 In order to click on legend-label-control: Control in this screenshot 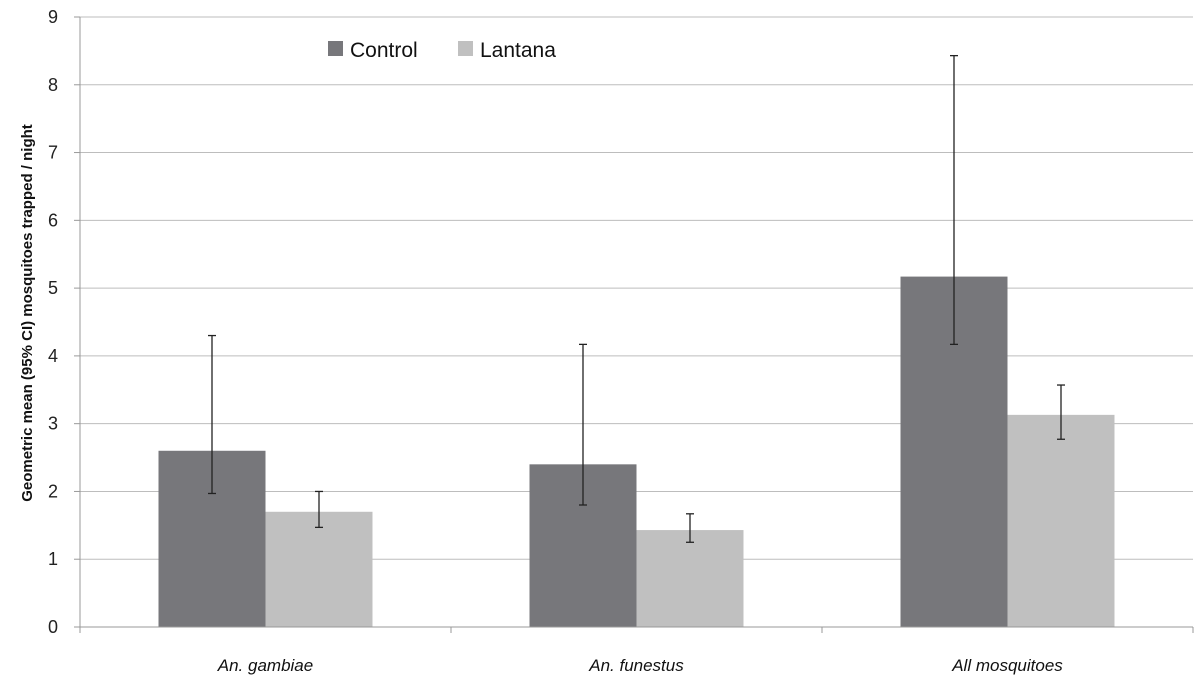, I will do `click(384, 50)`.